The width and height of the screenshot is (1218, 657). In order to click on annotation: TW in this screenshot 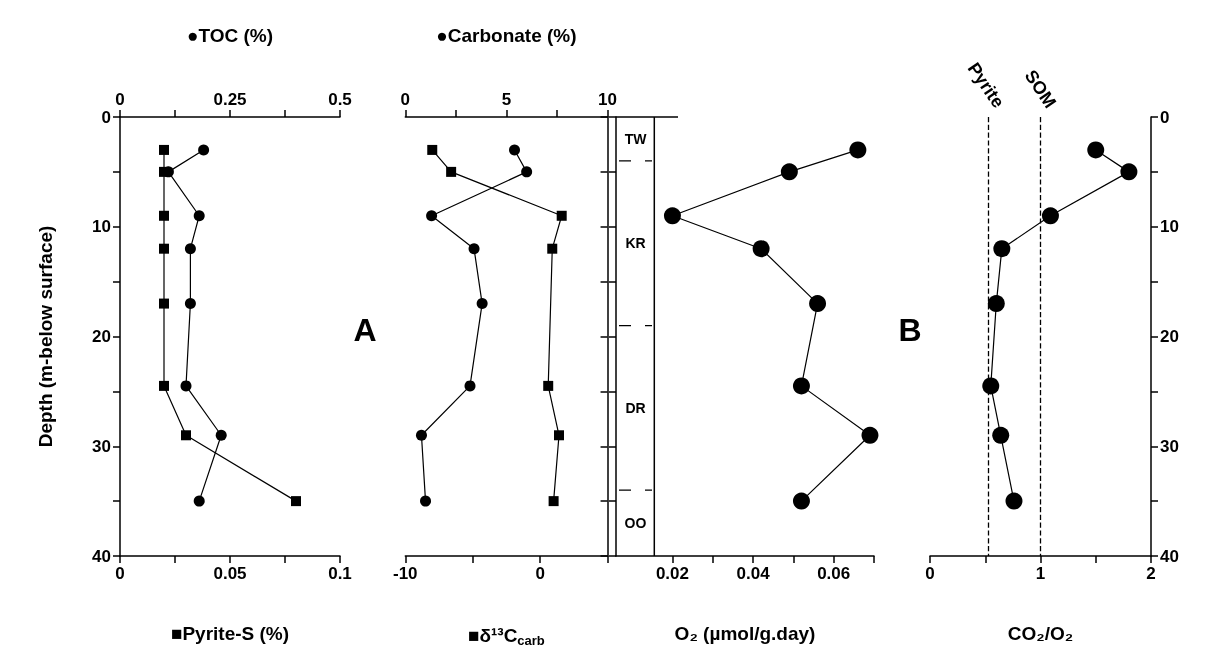, I will do `click(636, 139)`.